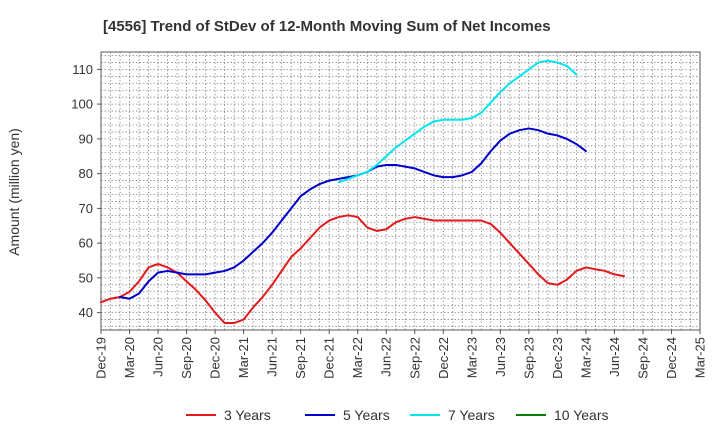 The width and height of the screenshot is (720, 440). I want to click on x-tick-label: Jun-20, so click(158, 357).